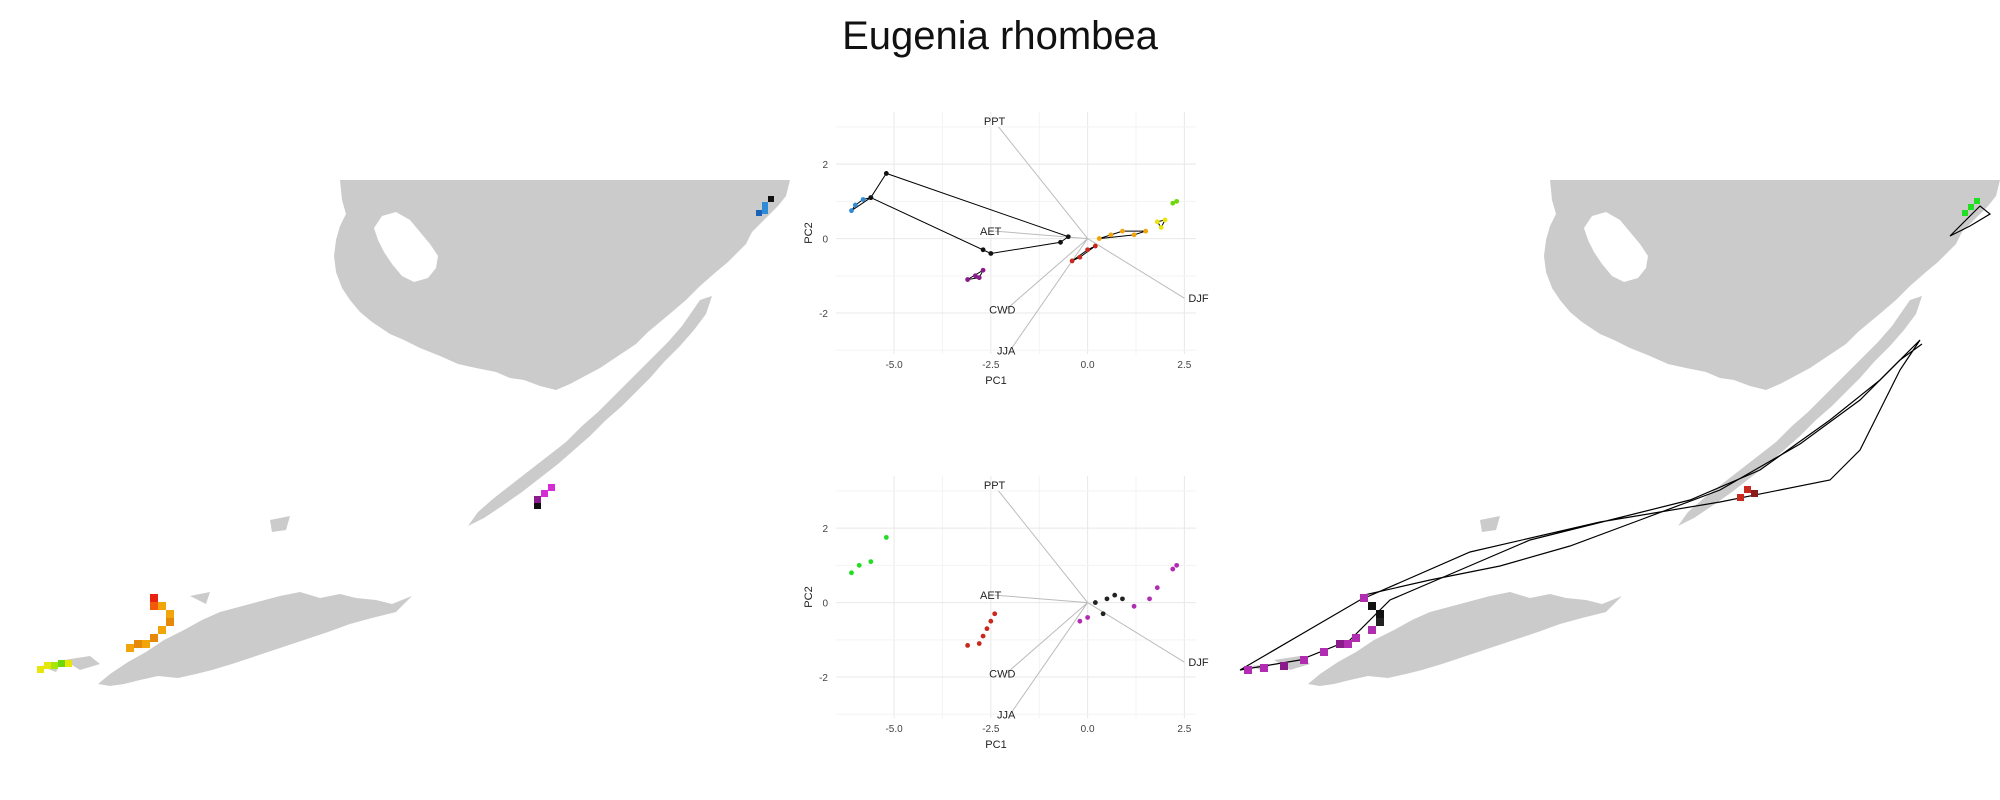  I want to click on left-map-mainland, so click(562, 285).